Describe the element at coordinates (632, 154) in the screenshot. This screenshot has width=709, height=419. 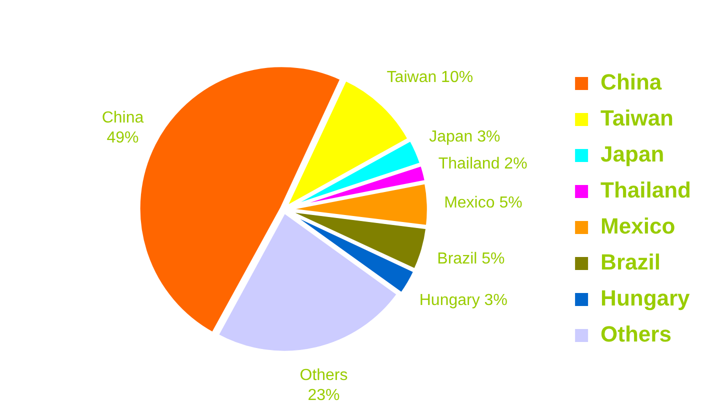
I see `legend-label: Japan` at that location.